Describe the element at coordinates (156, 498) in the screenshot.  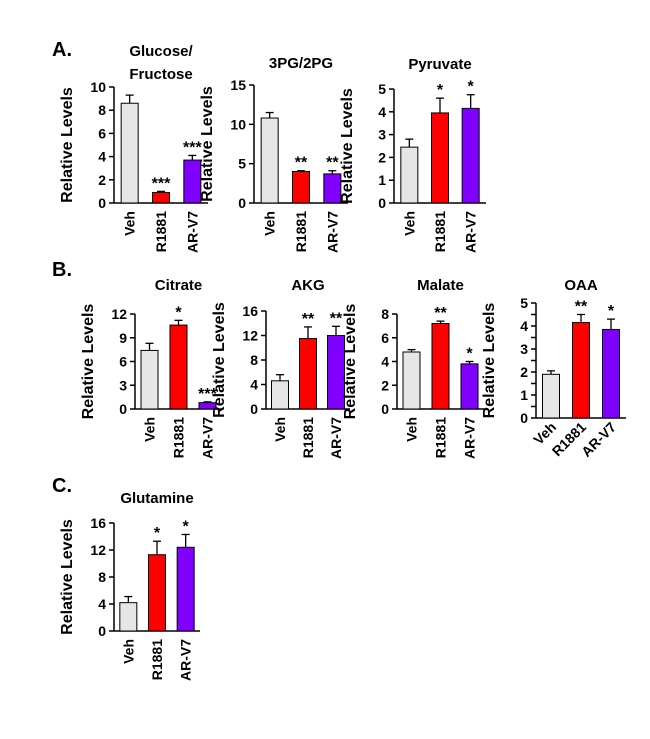
I see `chart-title: Glutamine` at that location.